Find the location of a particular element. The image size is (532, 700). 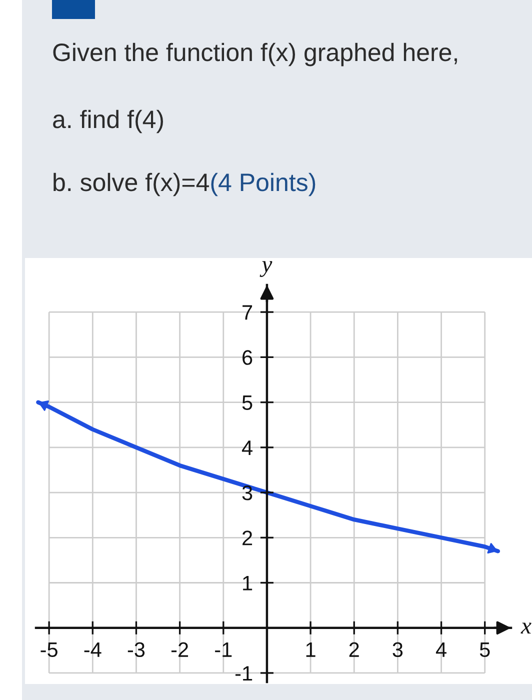

text: b. solve f(x)=4 is located at coordinates (131, 184).